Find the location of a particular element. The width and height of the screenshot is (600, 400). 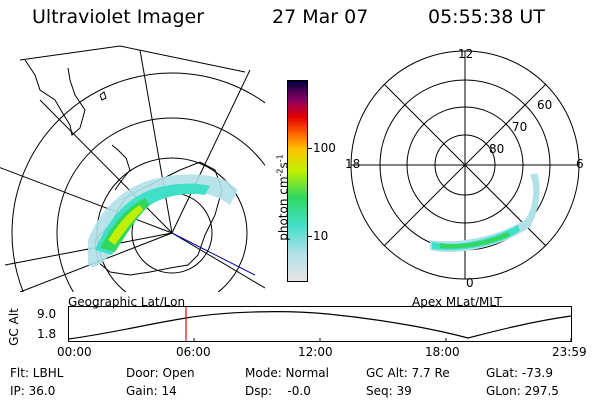

colorbar-unit-label: photon cm-2s-1 is located at coordinates (283, 197).